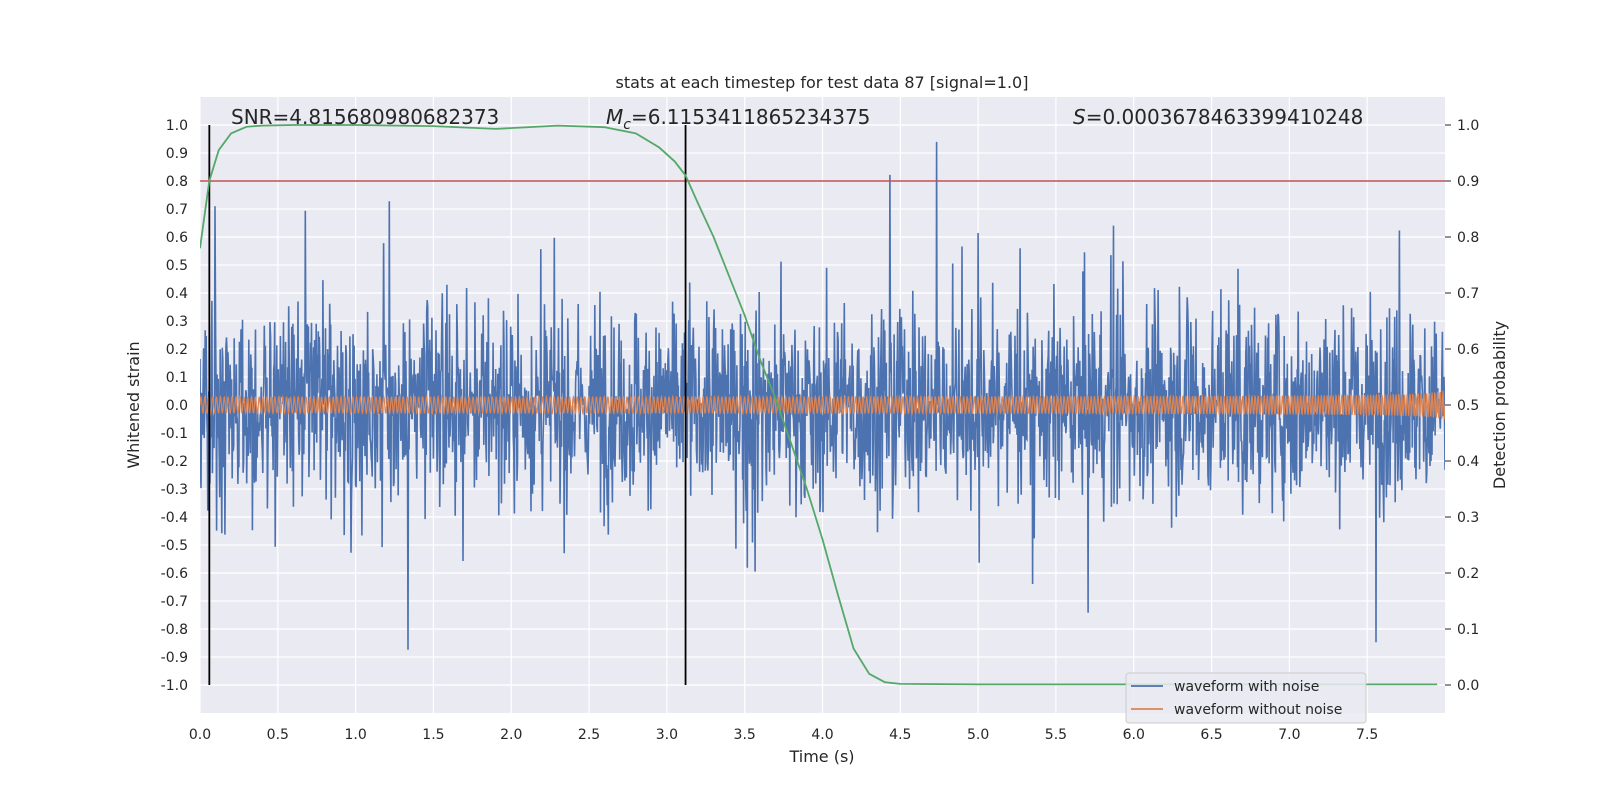 The image size is (1600, 800). What do you see at coordinates (174, 434) in the screenshot?
I see `y-tick-label-left: -0.1` at bounding box center [174, 434].